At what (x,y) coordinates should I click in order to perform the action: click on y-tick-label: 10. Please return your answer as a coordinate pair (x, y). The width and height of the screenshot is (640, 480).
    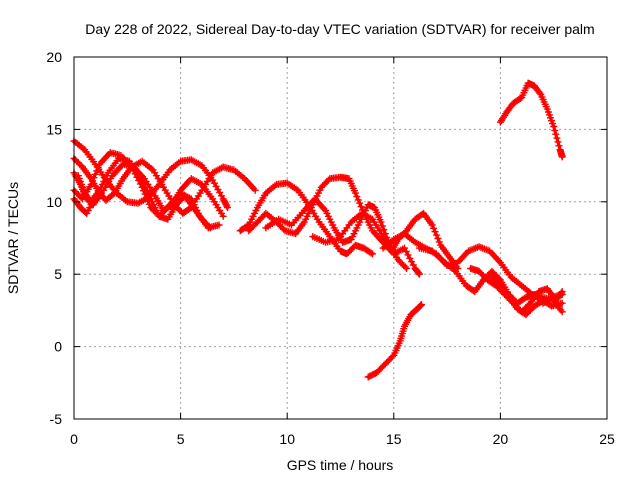
    Looking at the image, I should click on (54, 202).